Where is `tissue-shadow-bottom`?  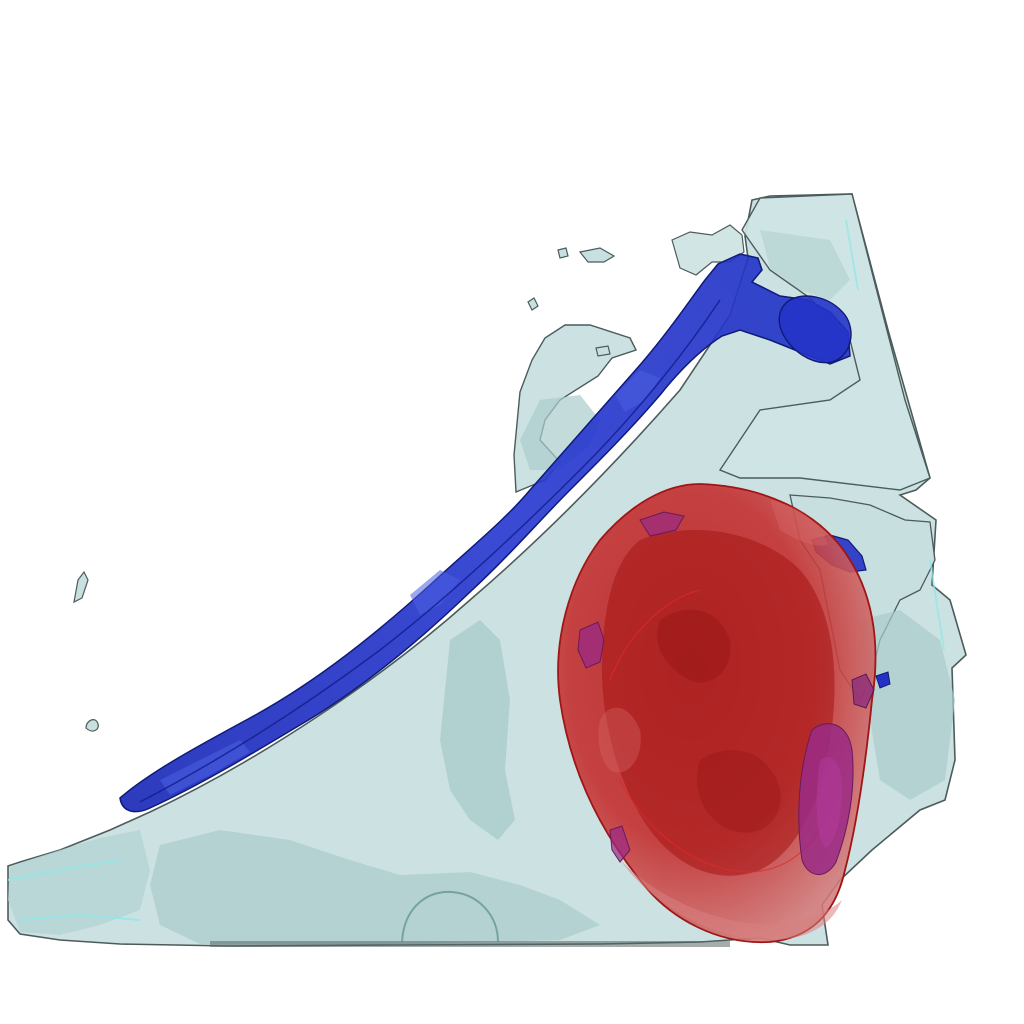
tissue-shadow-bottom is located at coordinates (375, 887).